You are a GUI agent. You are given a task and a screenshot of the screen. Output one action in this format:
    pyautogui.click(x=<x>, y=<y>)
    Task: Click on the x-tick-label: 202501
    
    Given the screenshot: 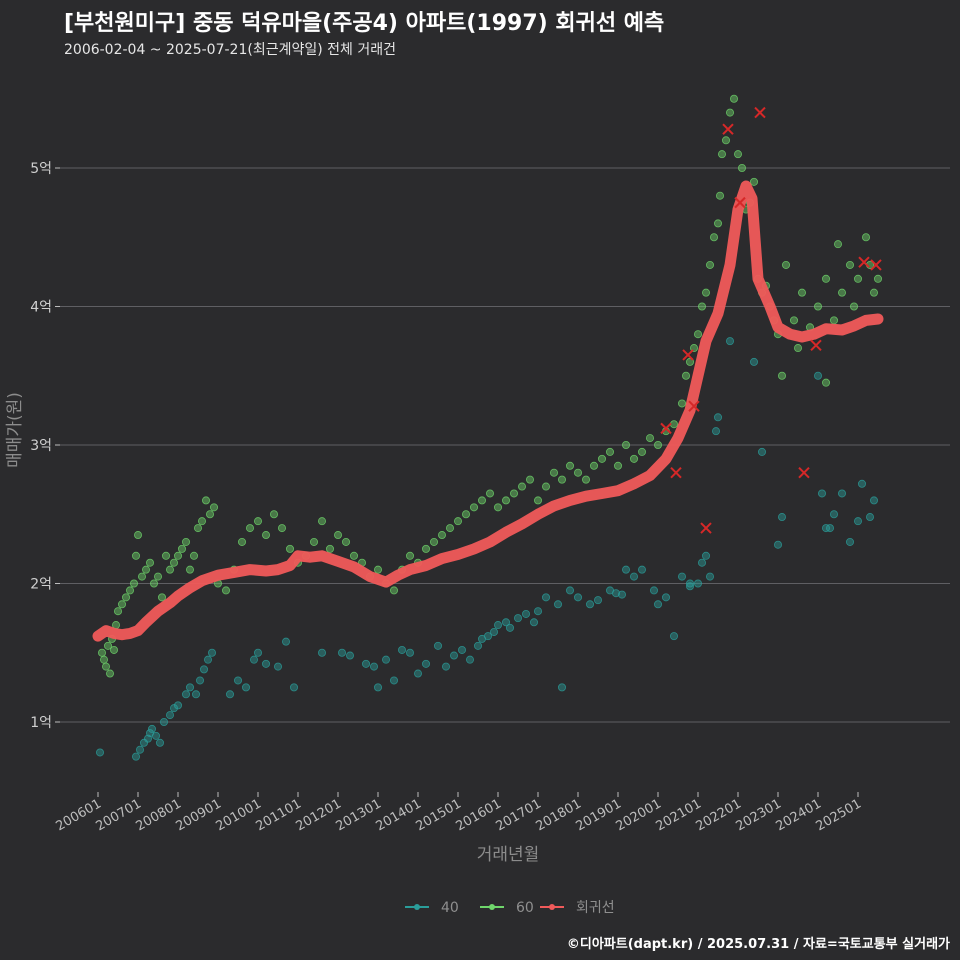 What is the action you would take?
    pyautogui.click(x=839, y=815)
    